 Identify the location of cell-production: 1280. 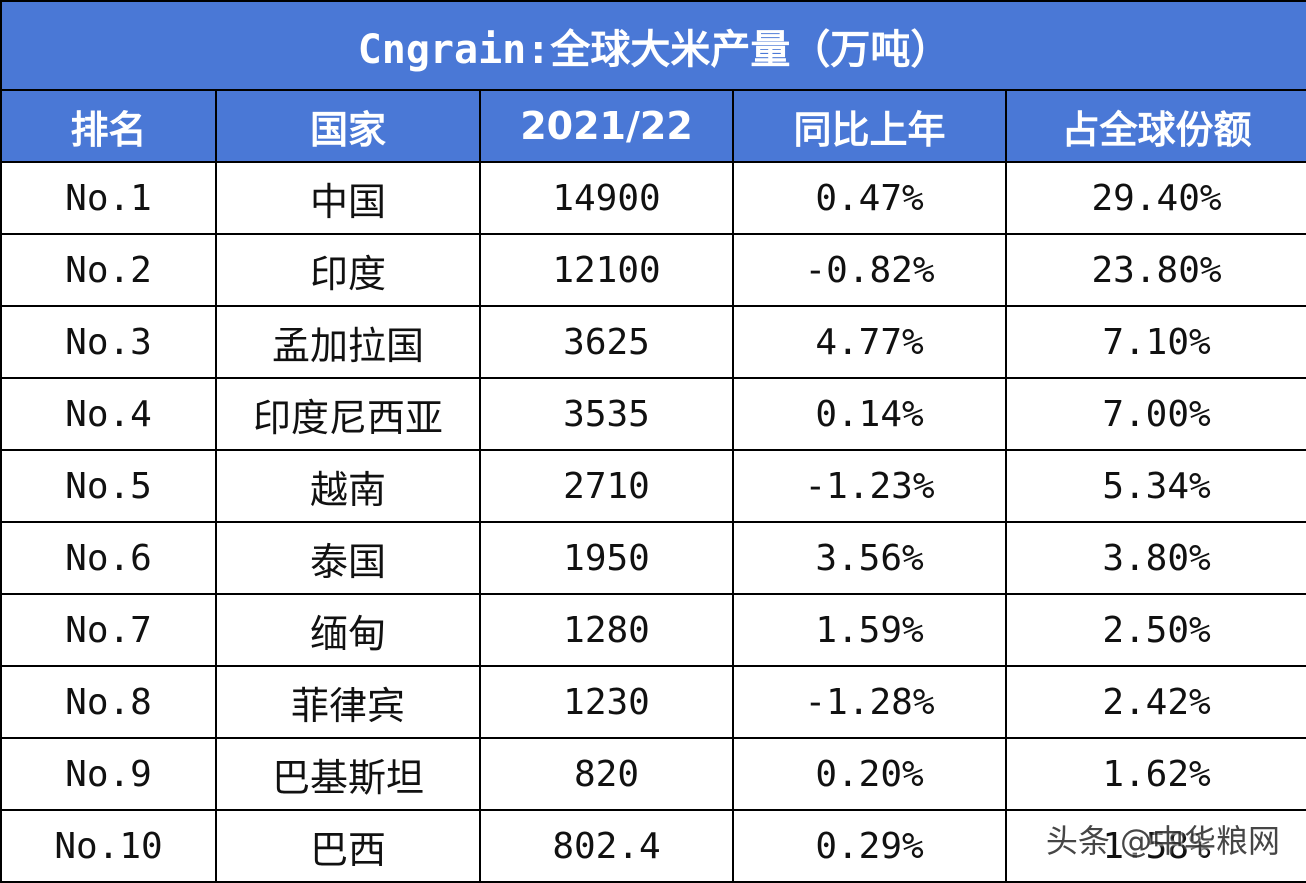
(606, 630).